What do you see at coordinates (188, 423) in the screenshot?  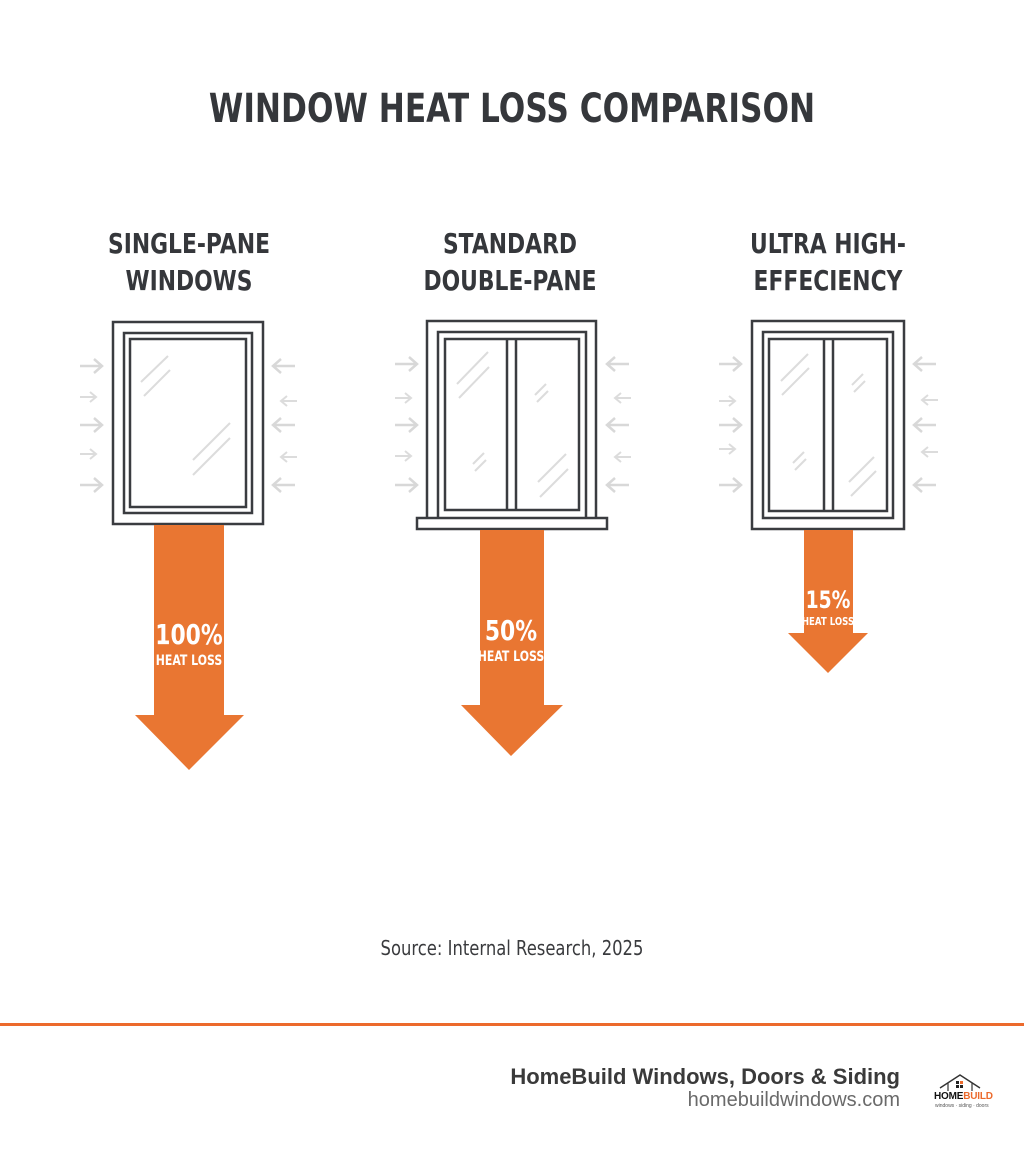 I see `single-pane-window-icon` at bounding box center [188, 423].